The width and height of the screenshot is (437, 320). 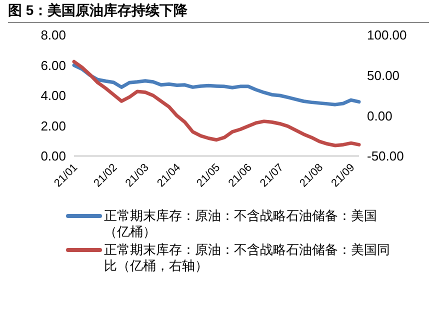 What do you see at coordinates (53, 156) in the screenshot?
I see `y-tick-label: 0.00` at bounding box center [53, 156].